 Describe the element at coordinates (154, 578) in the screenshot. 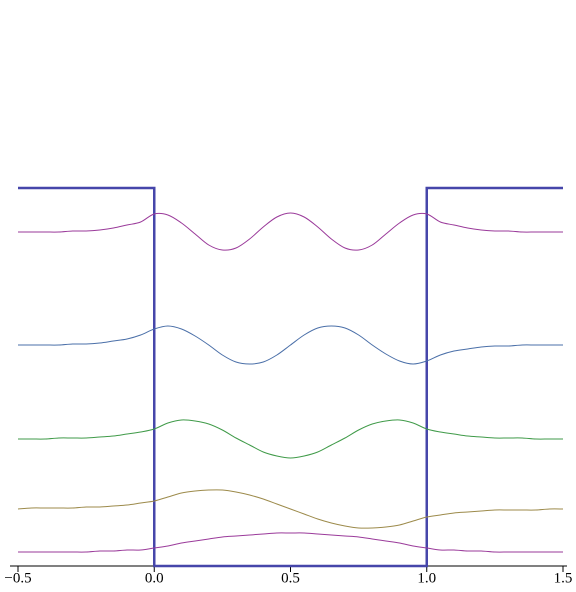

I see `x-tick-label: 0.0` at that location.